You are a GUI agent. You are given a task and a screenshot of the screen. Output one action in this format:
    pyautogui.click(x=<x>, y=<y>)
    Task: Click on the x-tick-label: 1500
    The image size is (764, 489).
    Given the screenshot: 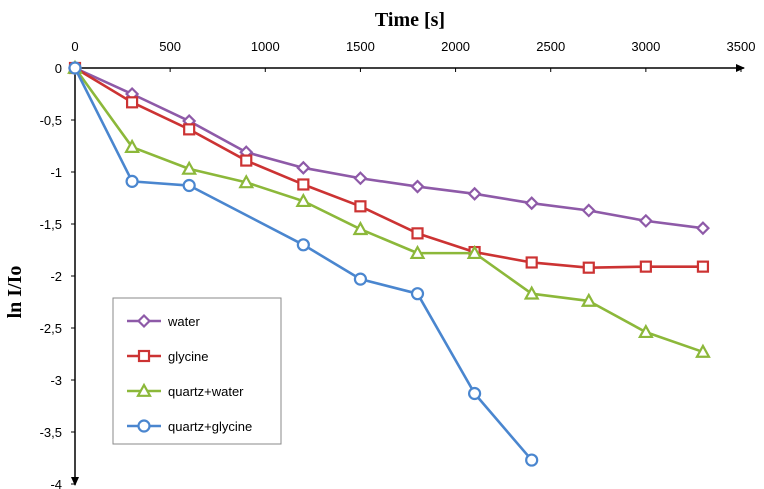 What is the action you would take?
    pyautogui.click(x=360, y=46)
    